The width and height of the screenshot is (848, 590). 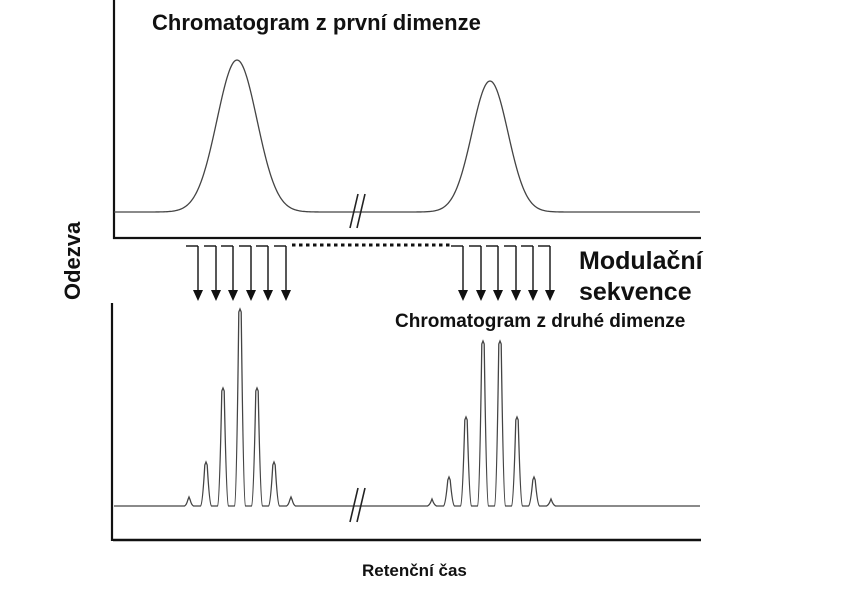 I want to click on modulation-label-line2: sekvence, so click(x=635, y=292).